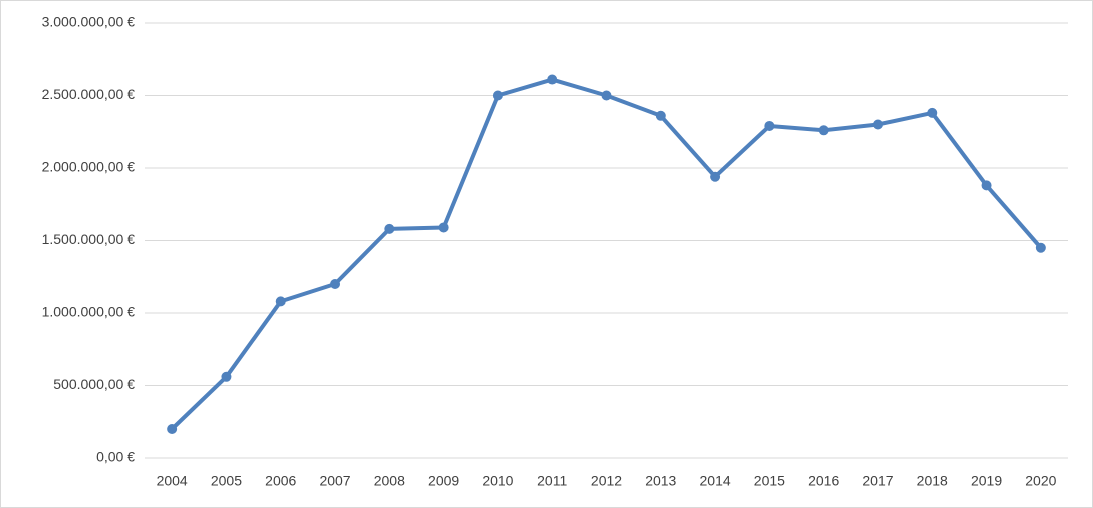 The image size is (1093, 508). What do you see at coordinates (986, 481) in the screenshot?
I see `x-tick-label: 2019` at bounding box center [986, 481].